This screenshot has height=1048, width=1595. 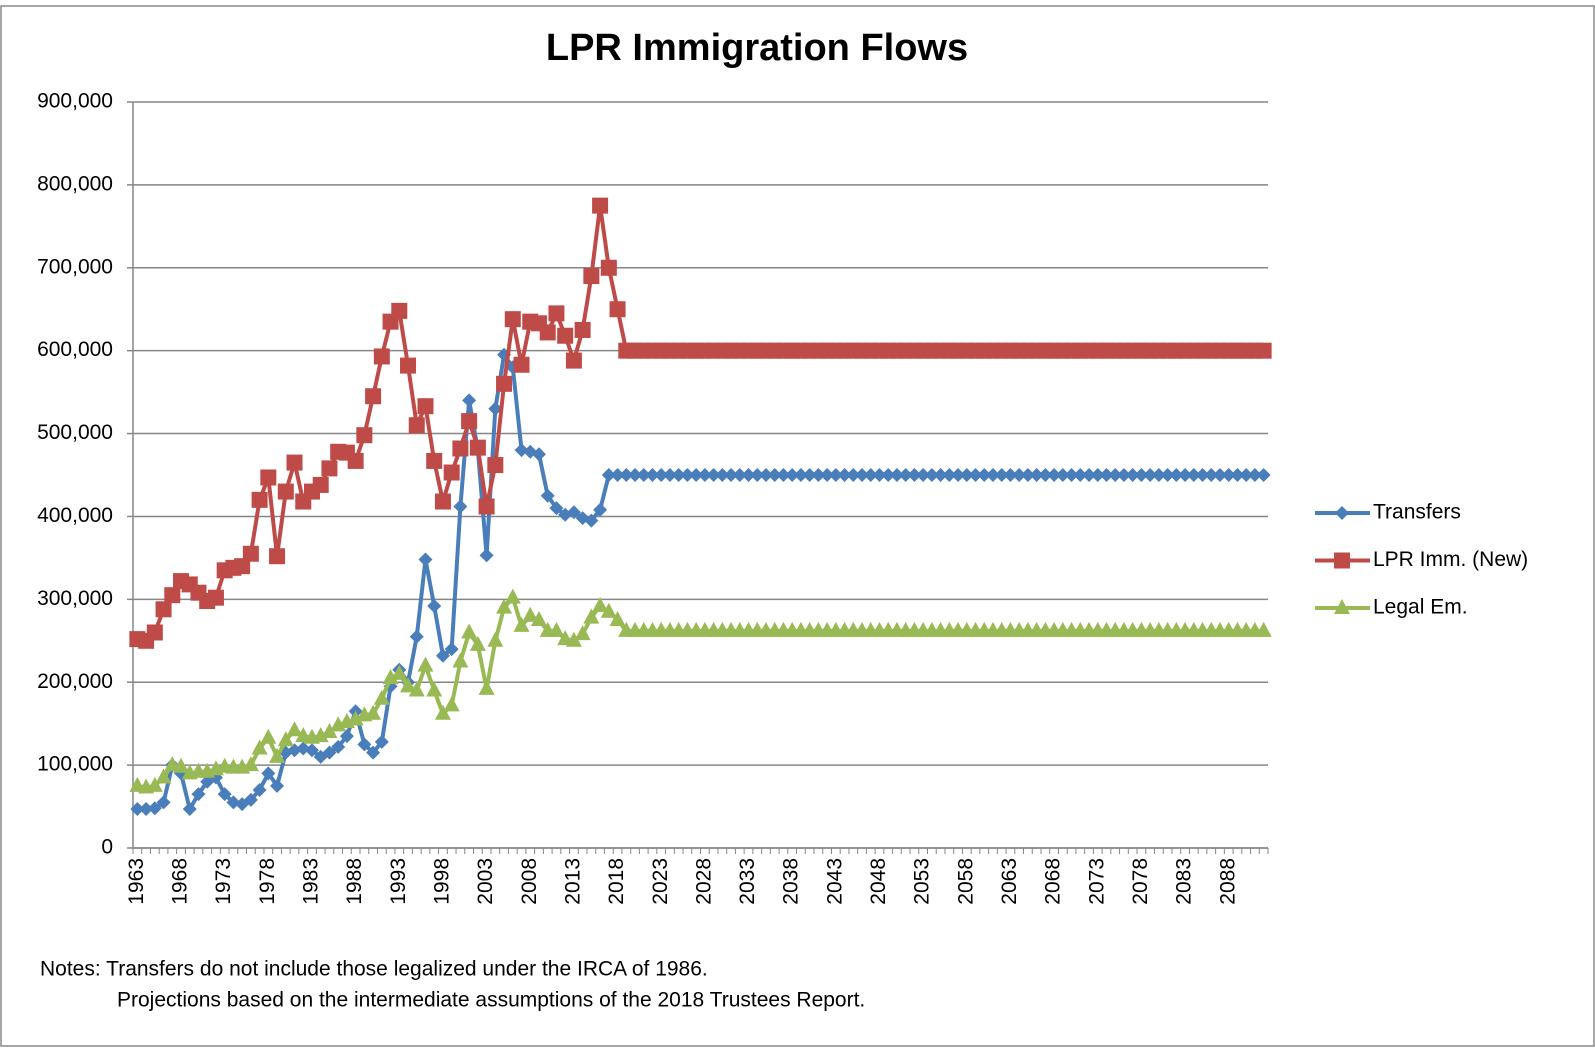 I want to click on x-tick-label: 2033, so click(x=747, y=881).